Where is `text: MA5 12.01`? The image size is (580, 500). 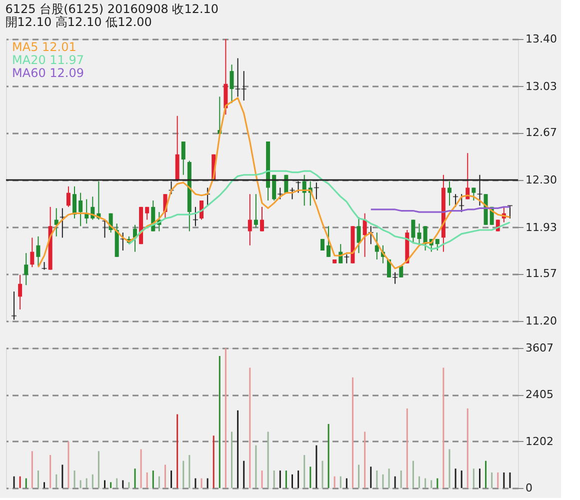
text: MA5 12.01 is located at coordinates (44, 47).